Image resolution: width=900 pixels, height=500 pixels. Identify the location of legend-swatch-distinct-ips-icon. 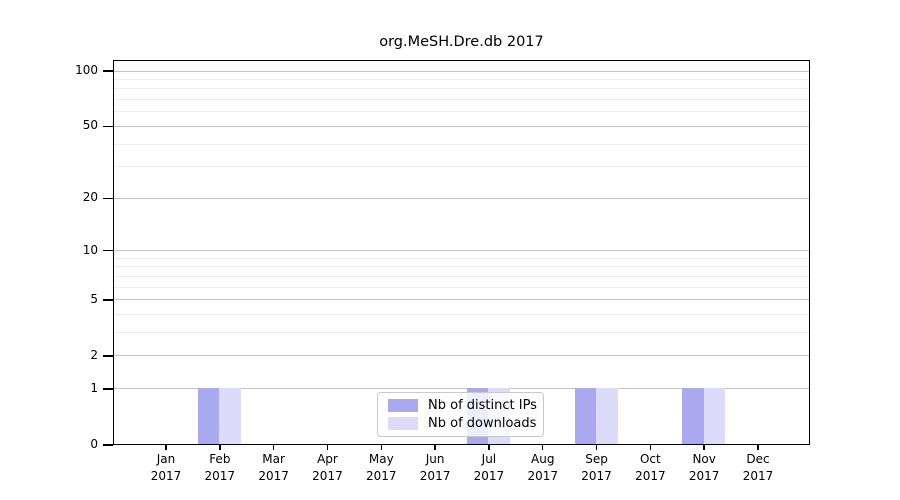
(403, 405).